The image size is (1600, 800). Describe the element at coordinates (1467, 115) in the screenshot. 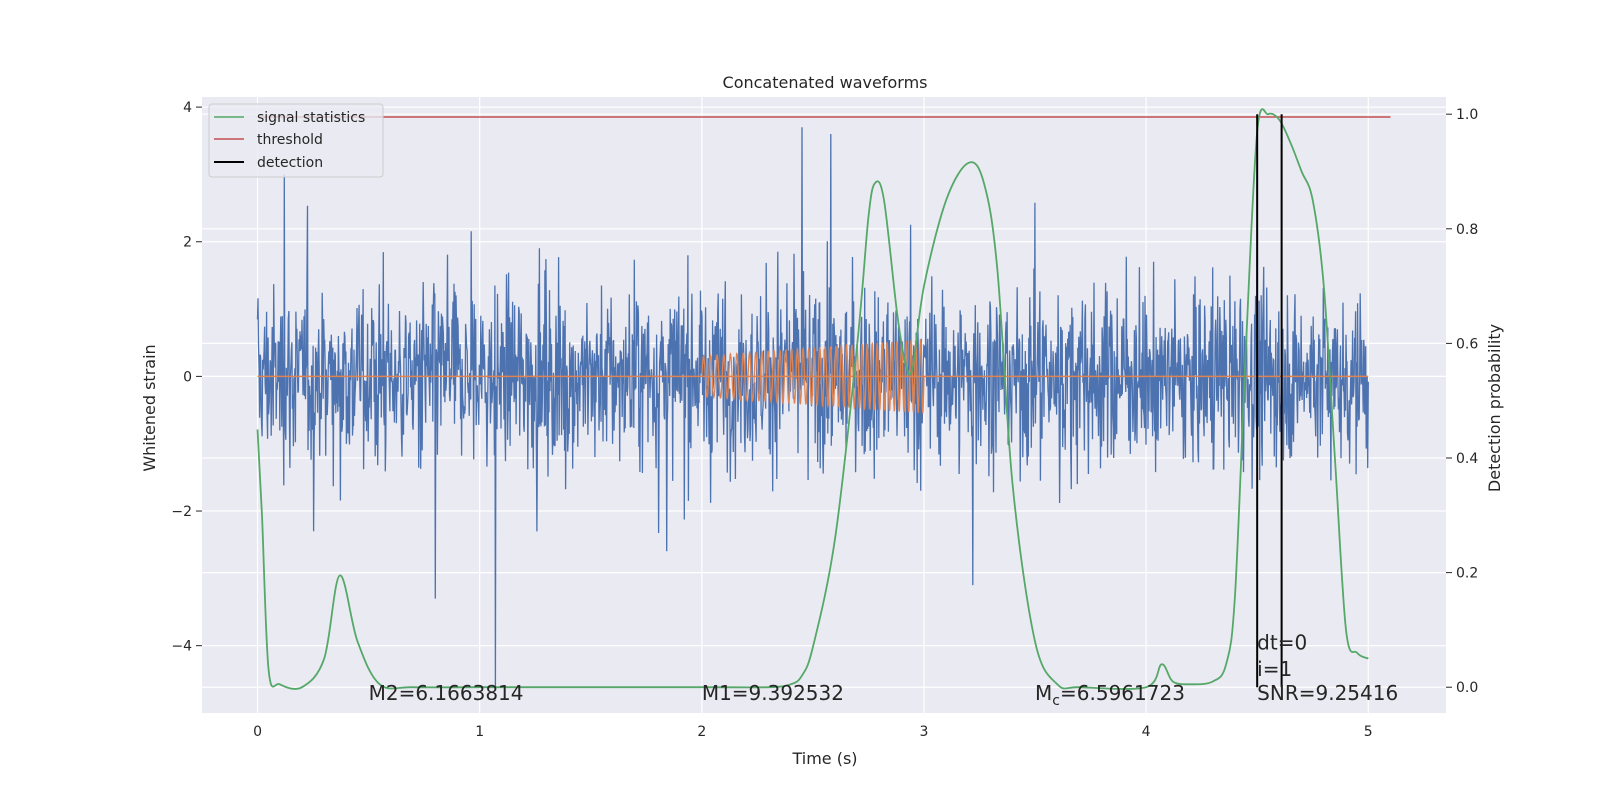

I see `y-right-tick-label: 1.0` at that location.